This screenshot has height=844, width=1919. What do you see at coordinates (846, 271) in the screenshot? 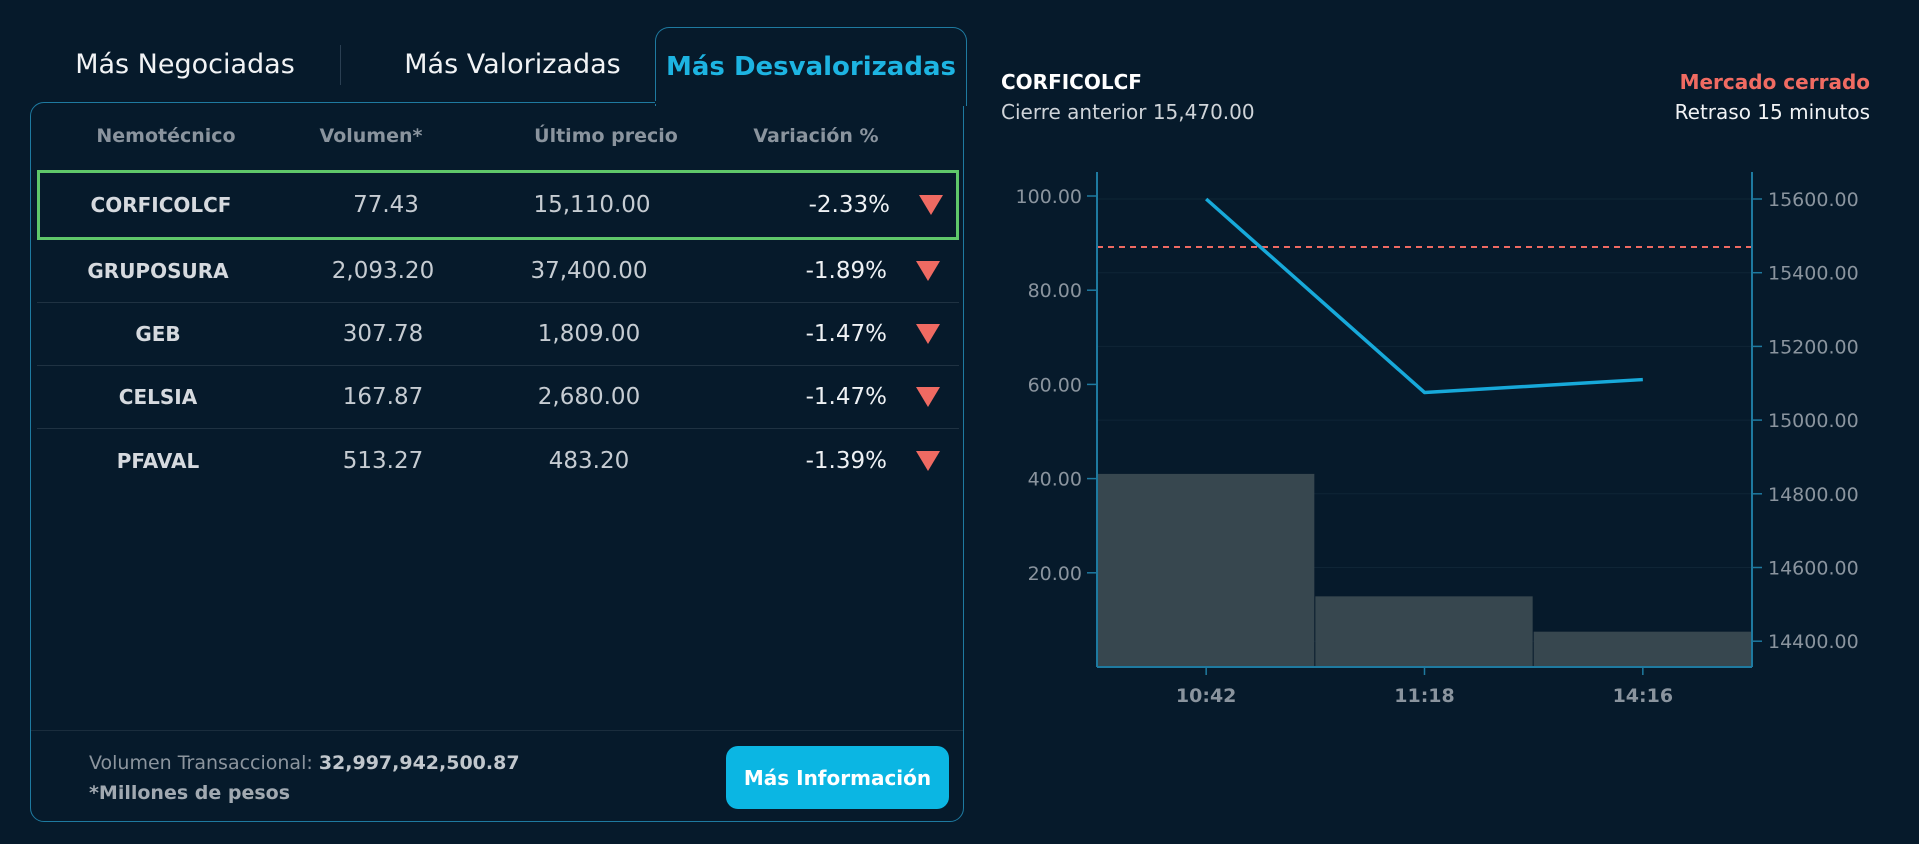
I see `stock-change: -1.89%` at bounding box center [846, 271].